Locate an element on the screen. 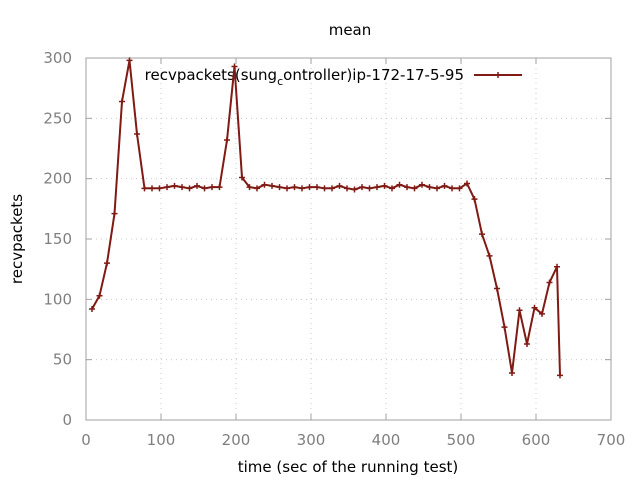 The width and height of the screenshot is (640, 480). y-tick-label: 300 is located at coordinates (57, 58).